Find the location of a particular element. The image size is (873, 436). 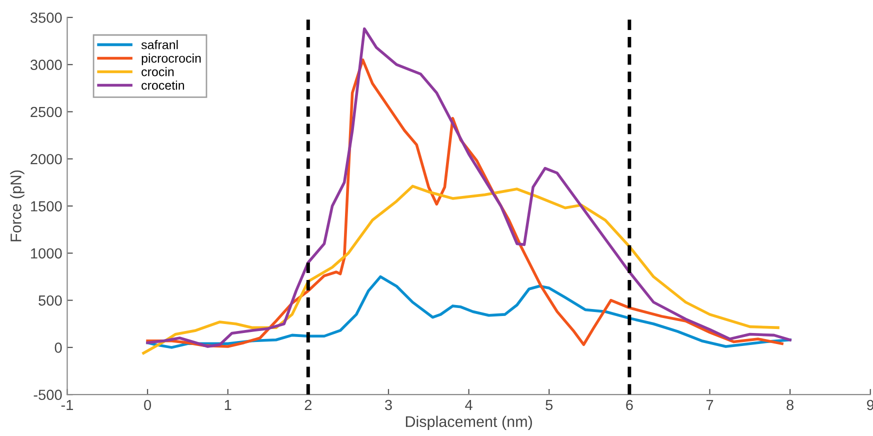

x-axis-title: Displacement (nm) is located at coordinates (469, 423).